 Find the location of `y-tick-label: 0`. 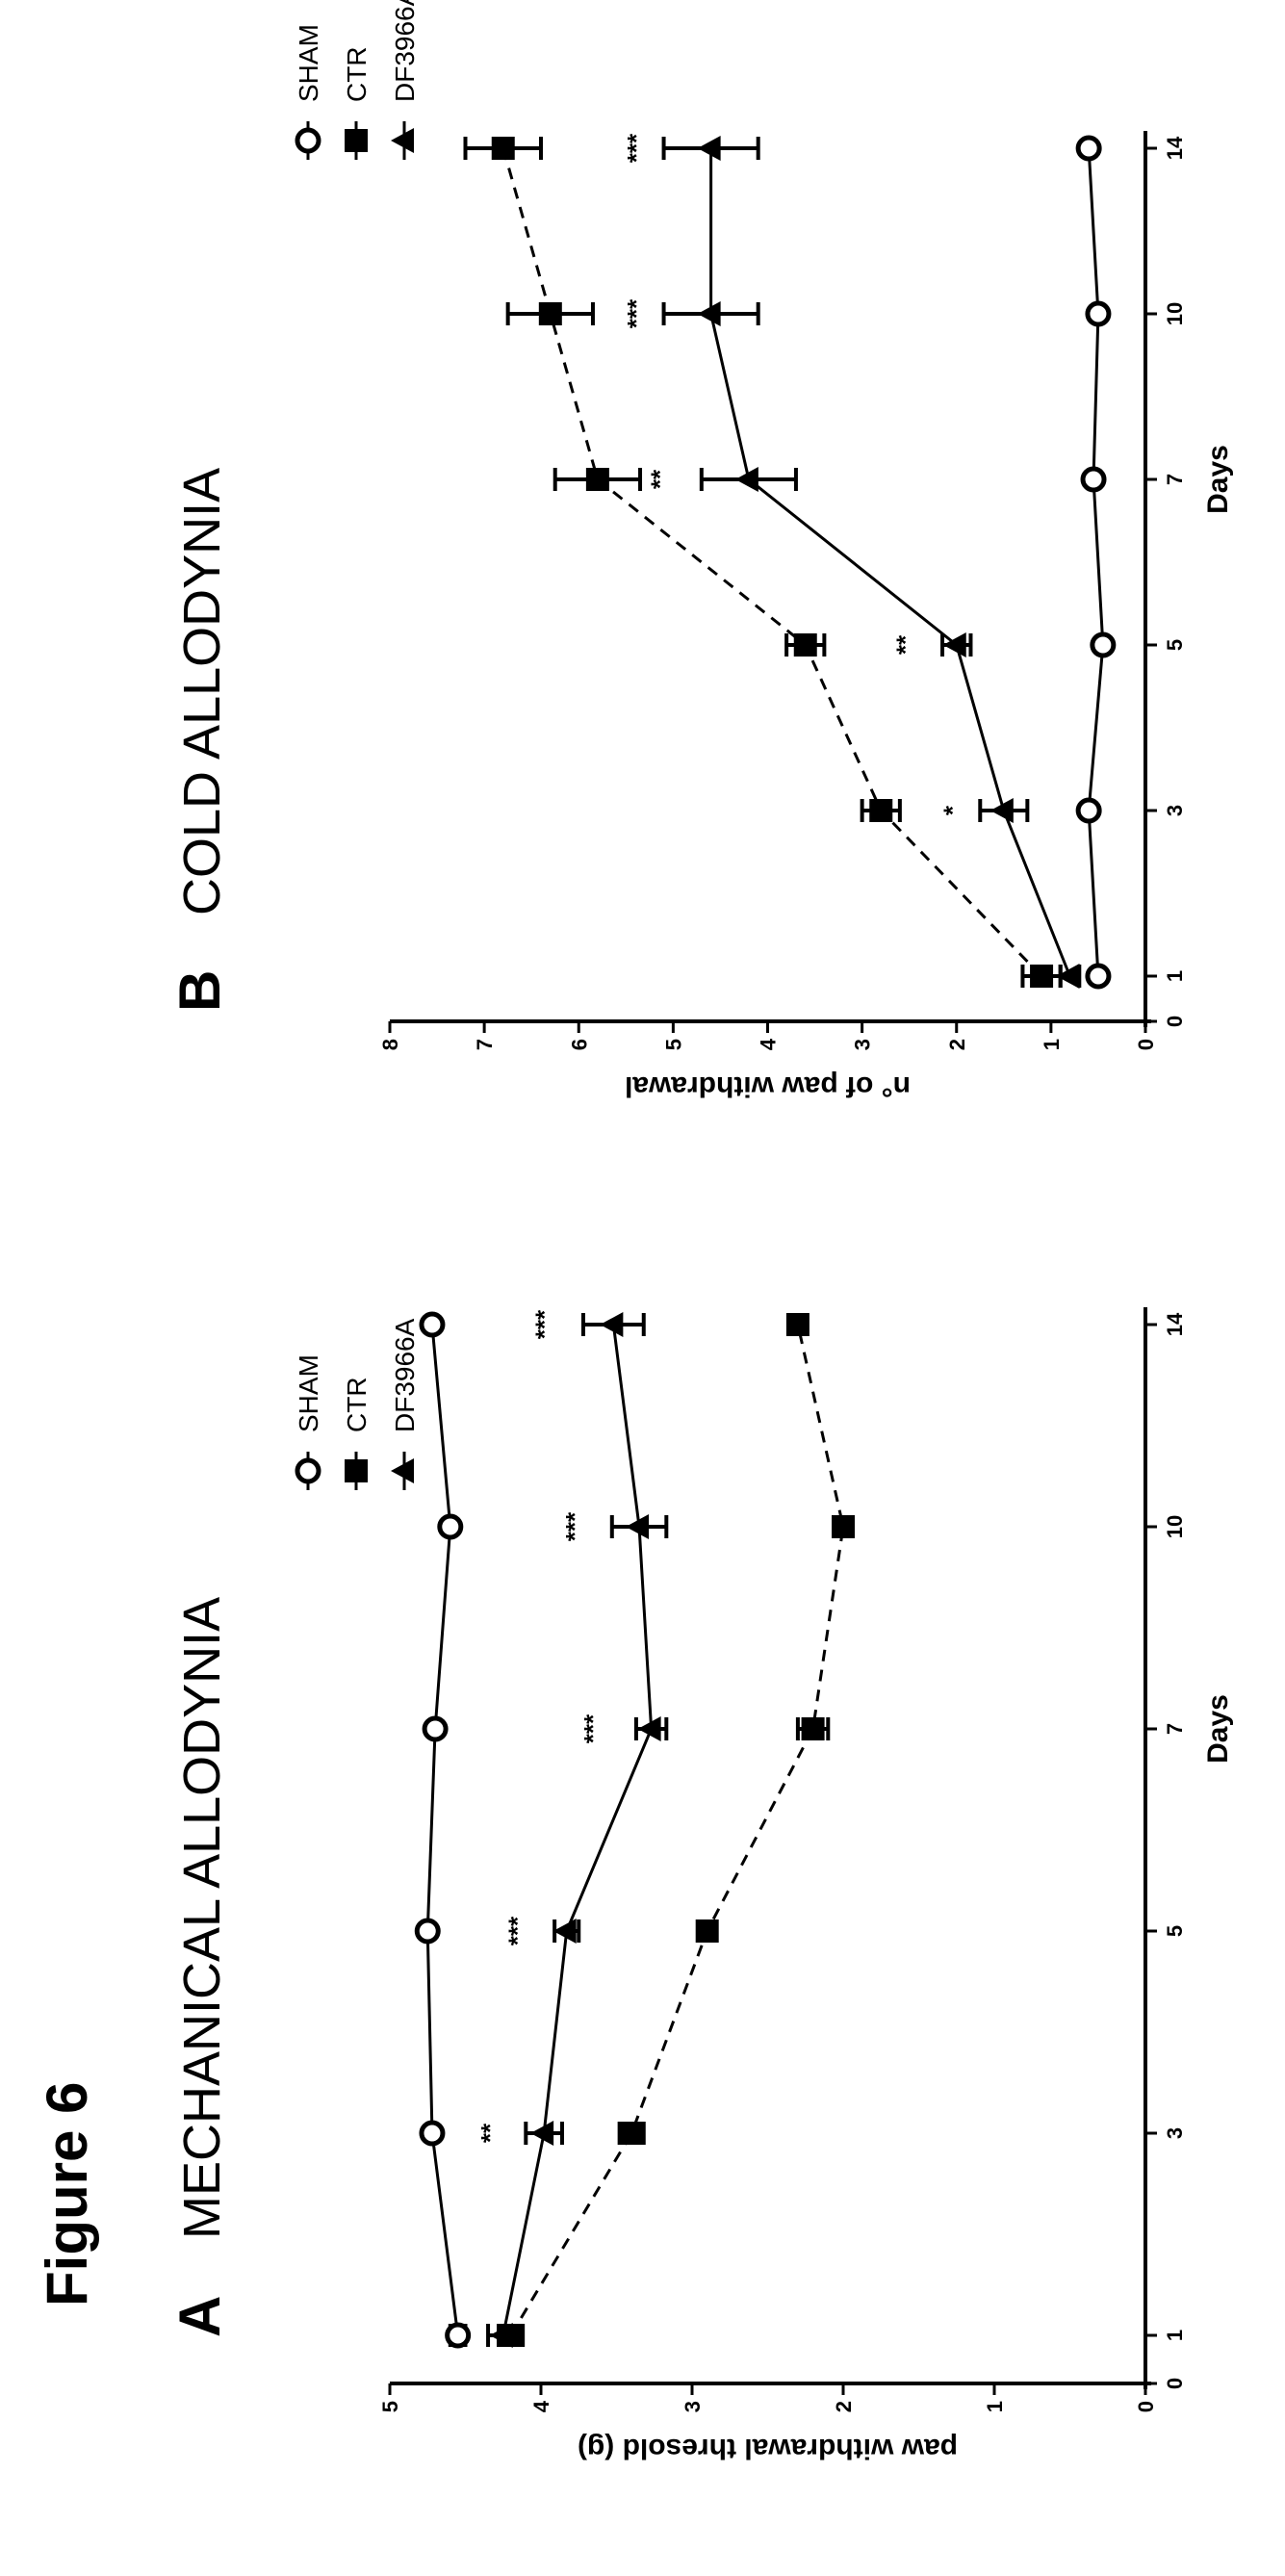

y-tick-label: 0 is located at coordinates (1146, 2407).